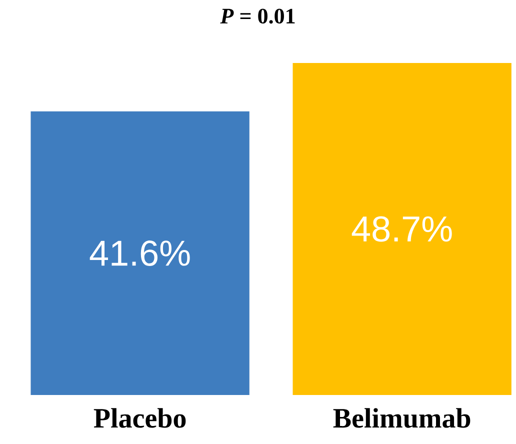 The height and width of the screenshot is (444, 516). I want to click on chart-title: P = 0.01, so click(257, 16).